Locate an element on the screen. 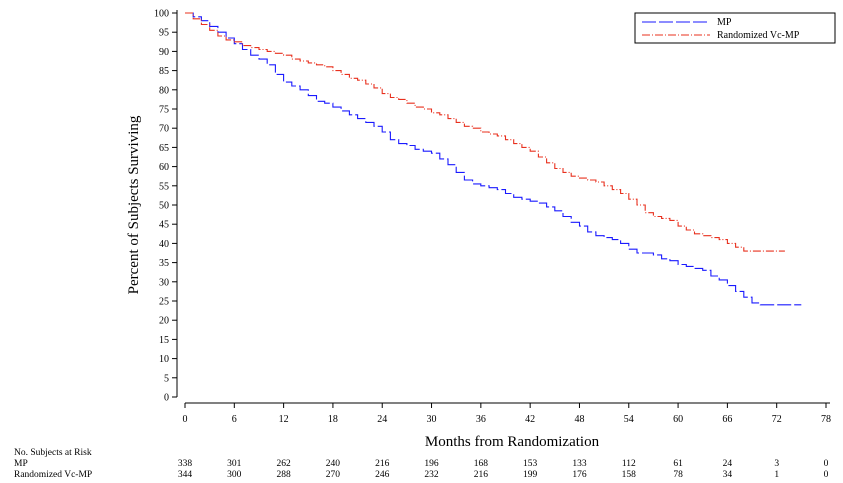 The width and height of the screenshot is (843, 483). risk-value: 196 is located at coordinates (431, 464).